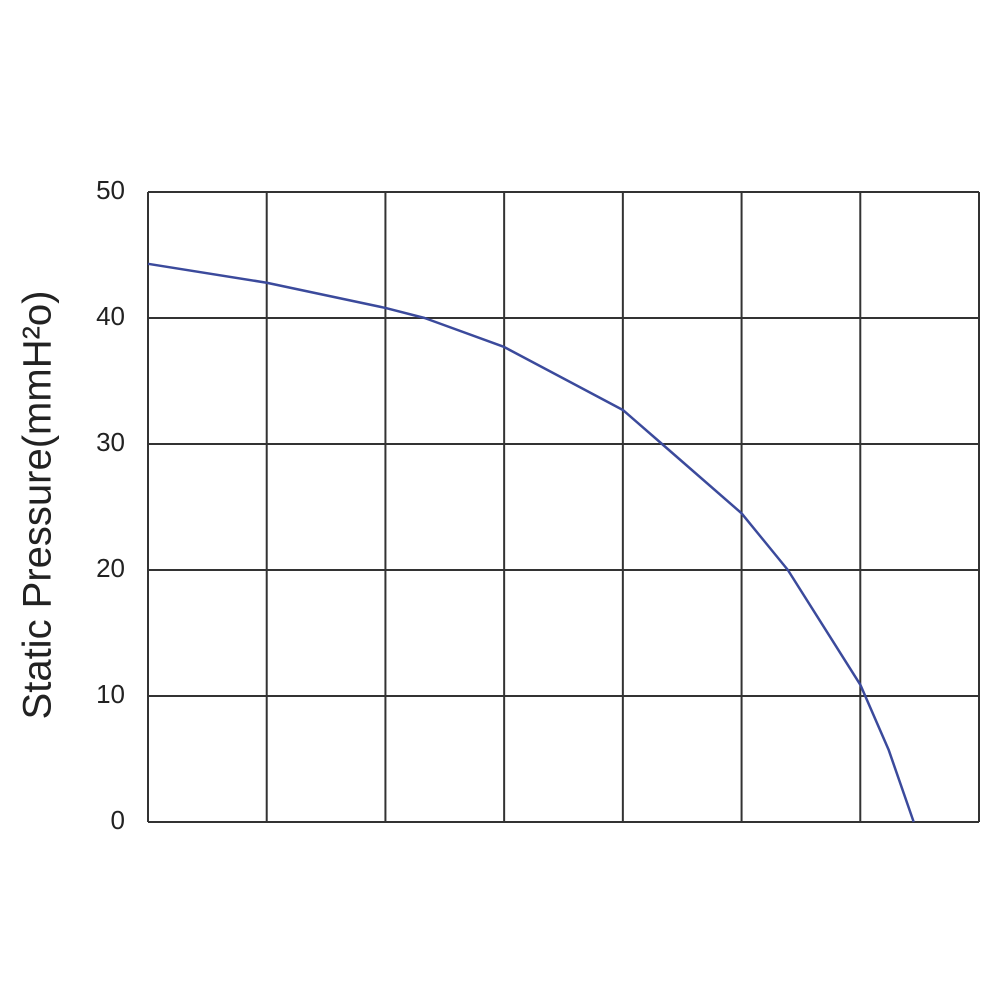  I want to click on y-tick-label: 20, so click(110, 568).